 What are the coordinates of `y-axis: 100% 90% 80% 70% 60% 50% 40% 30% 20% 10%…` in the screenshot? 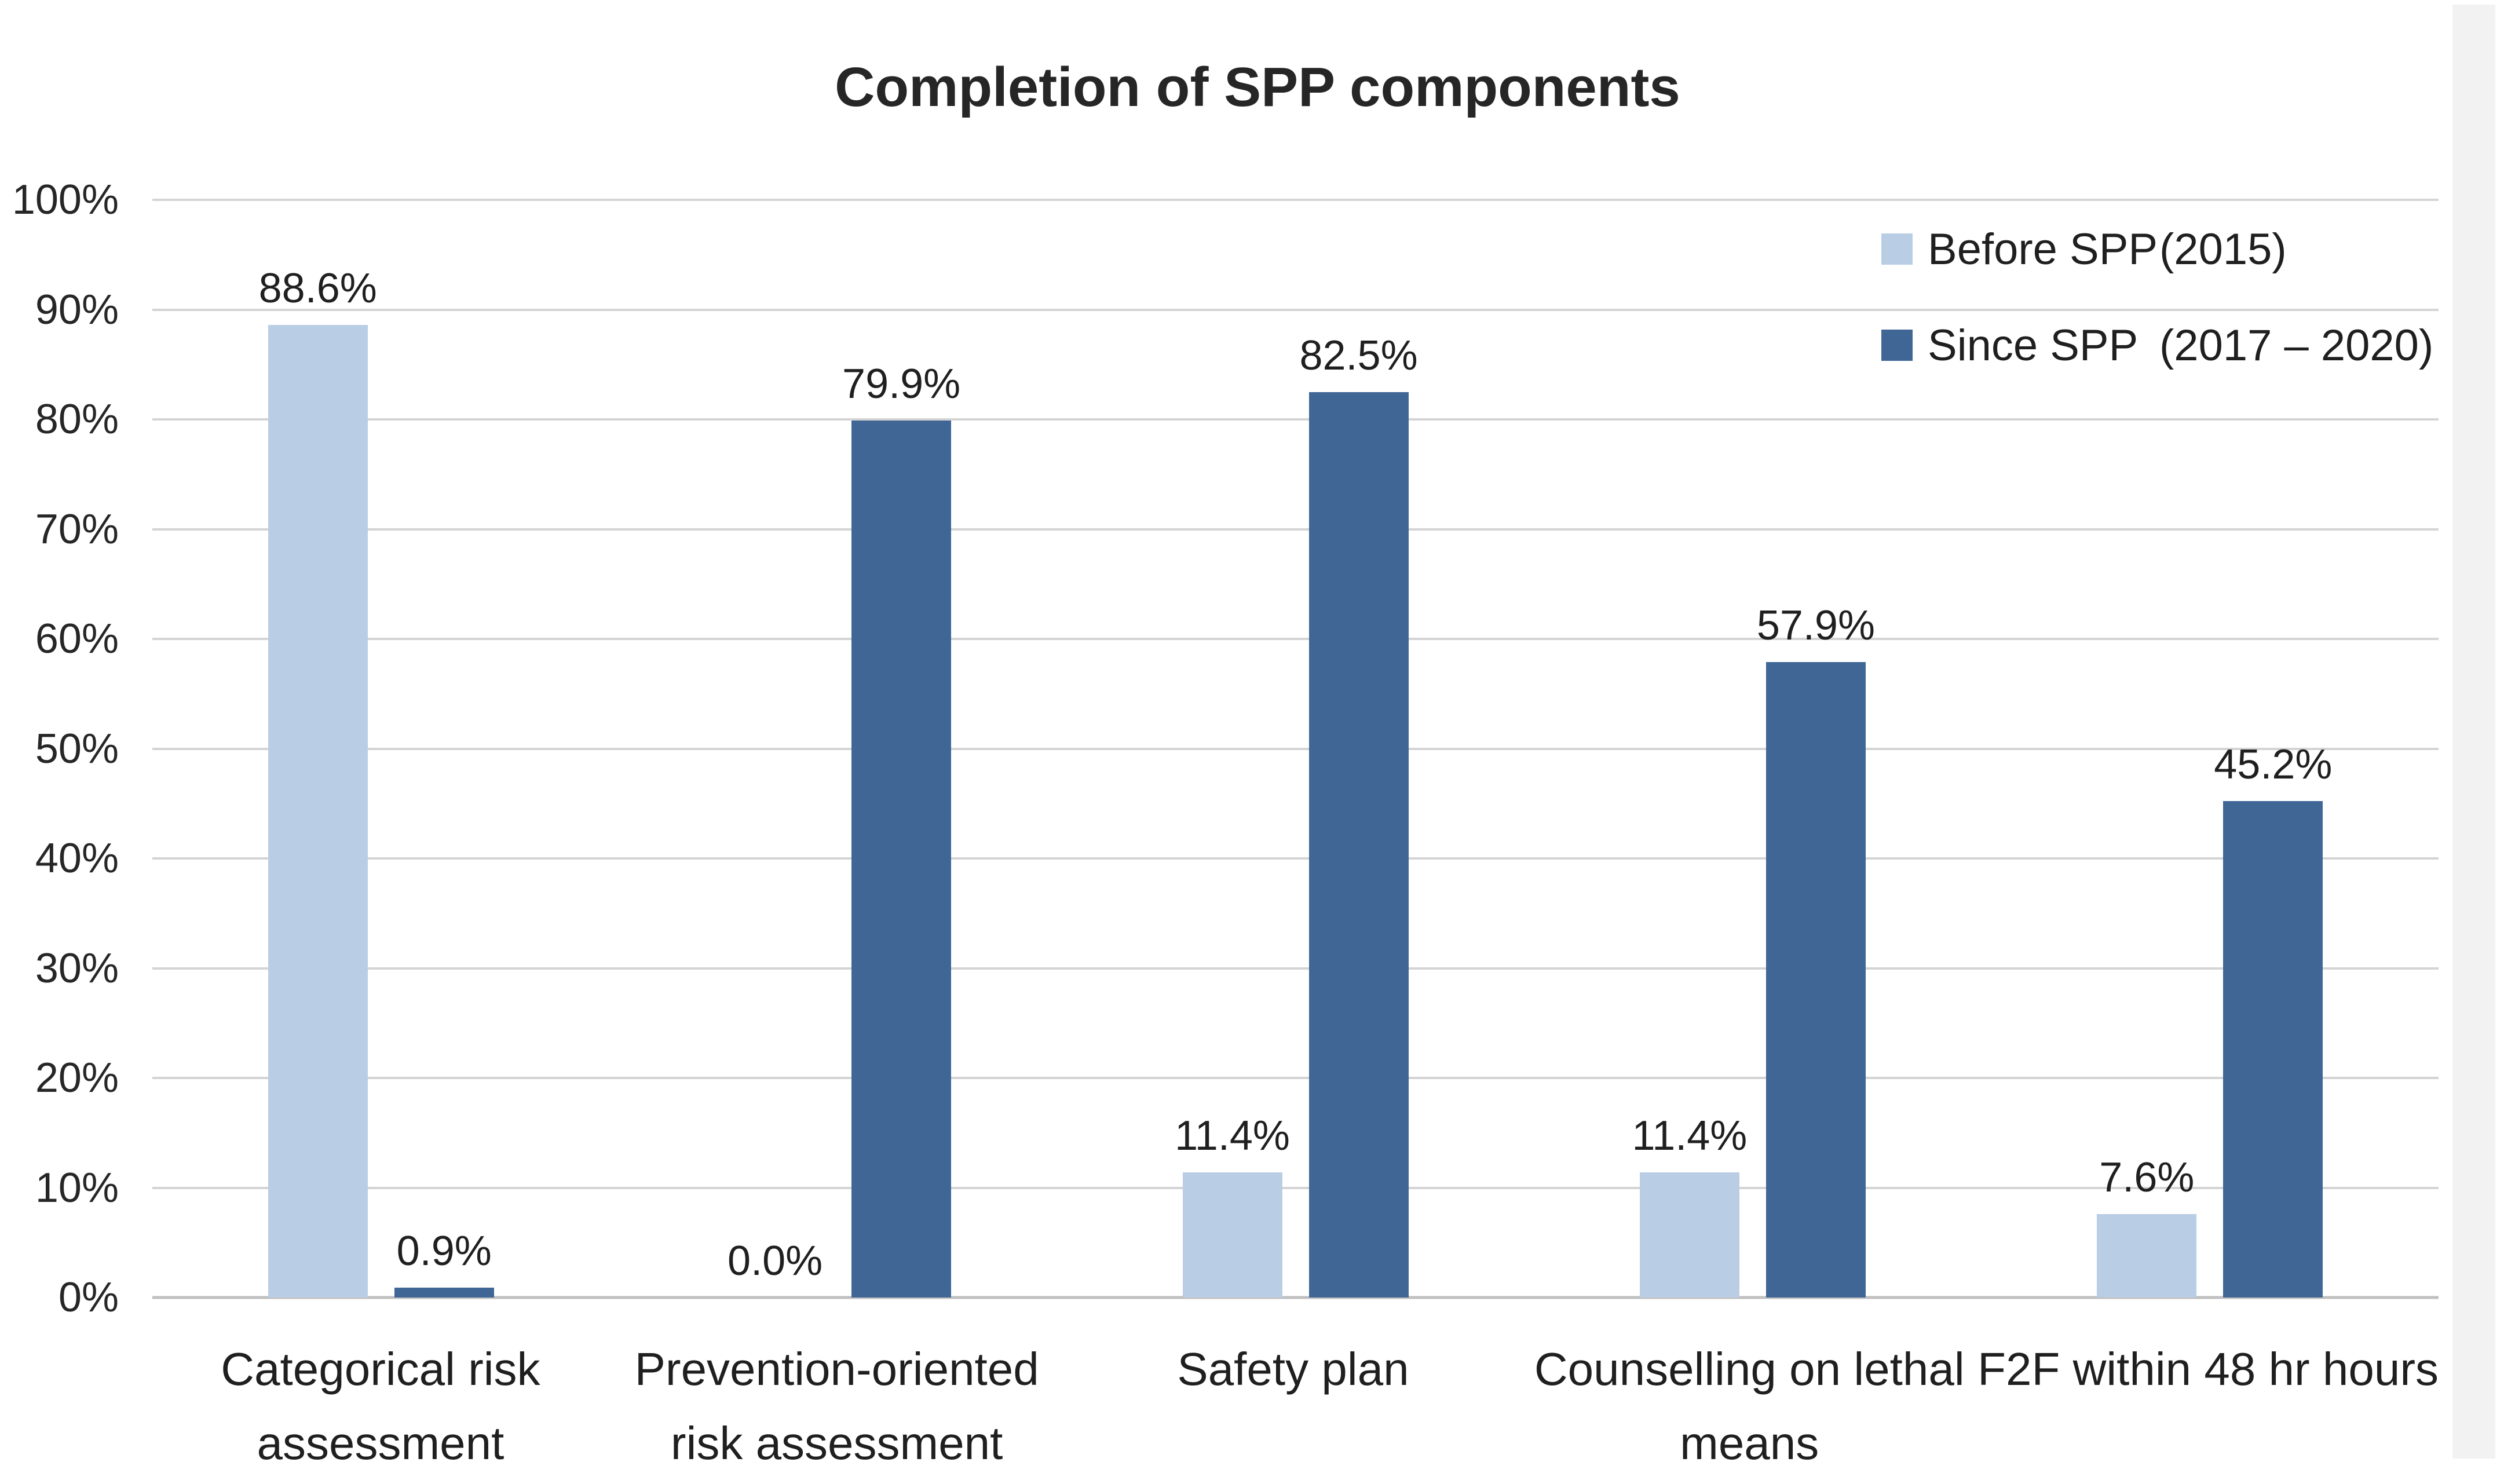 It's located at (60, 749).